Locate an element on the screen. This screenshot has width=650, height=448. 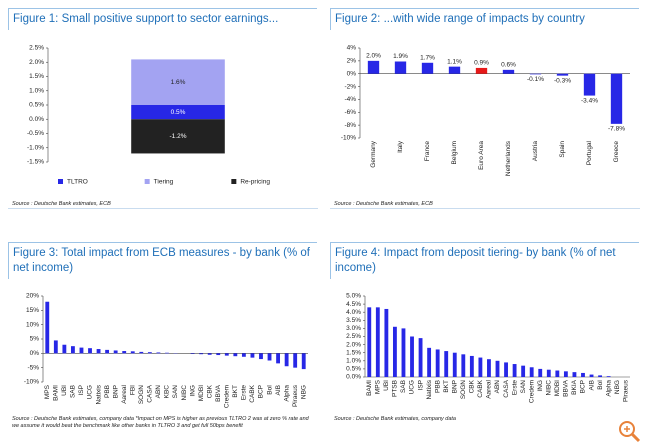
x-tick-label: ABN is located at coordinates (158, 392).